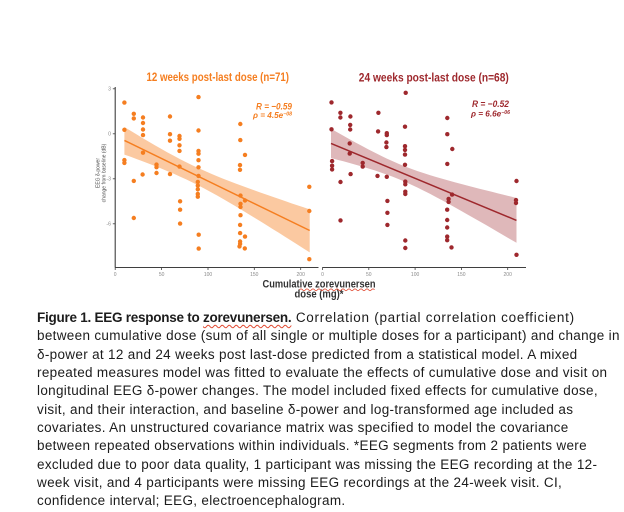 The image size is (624, 512). I want to click on svg-text: 12 weeks post-last dose (n=71), so click(218, 77).